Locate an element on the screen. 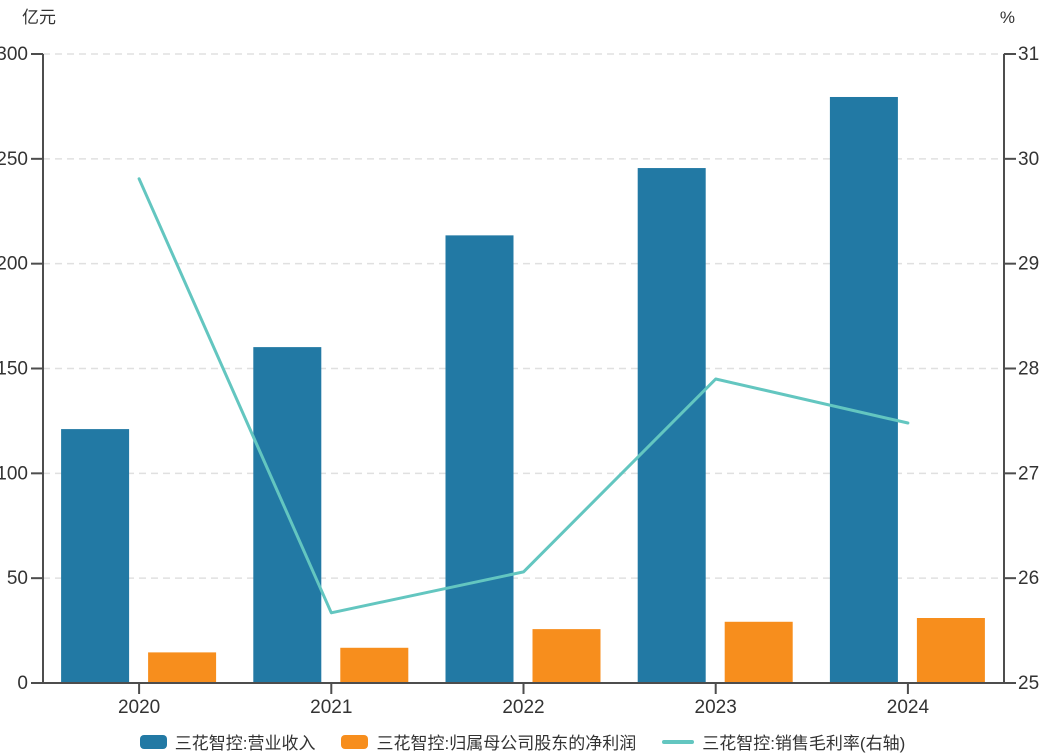 The height and width of the screenshot is (755, 1045). legend-label: 三花智控:销售毛利率(右轴) is located at coordinates (804, 743).